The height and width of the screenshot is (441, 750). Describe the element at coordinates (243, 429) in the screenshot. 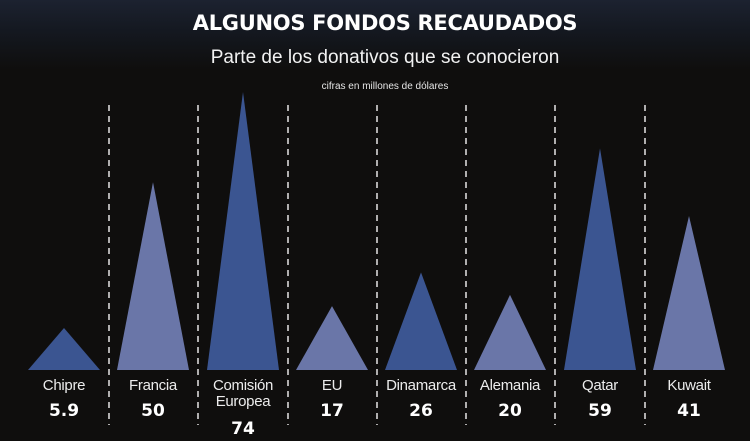

I see `value-label: 74` at that location.